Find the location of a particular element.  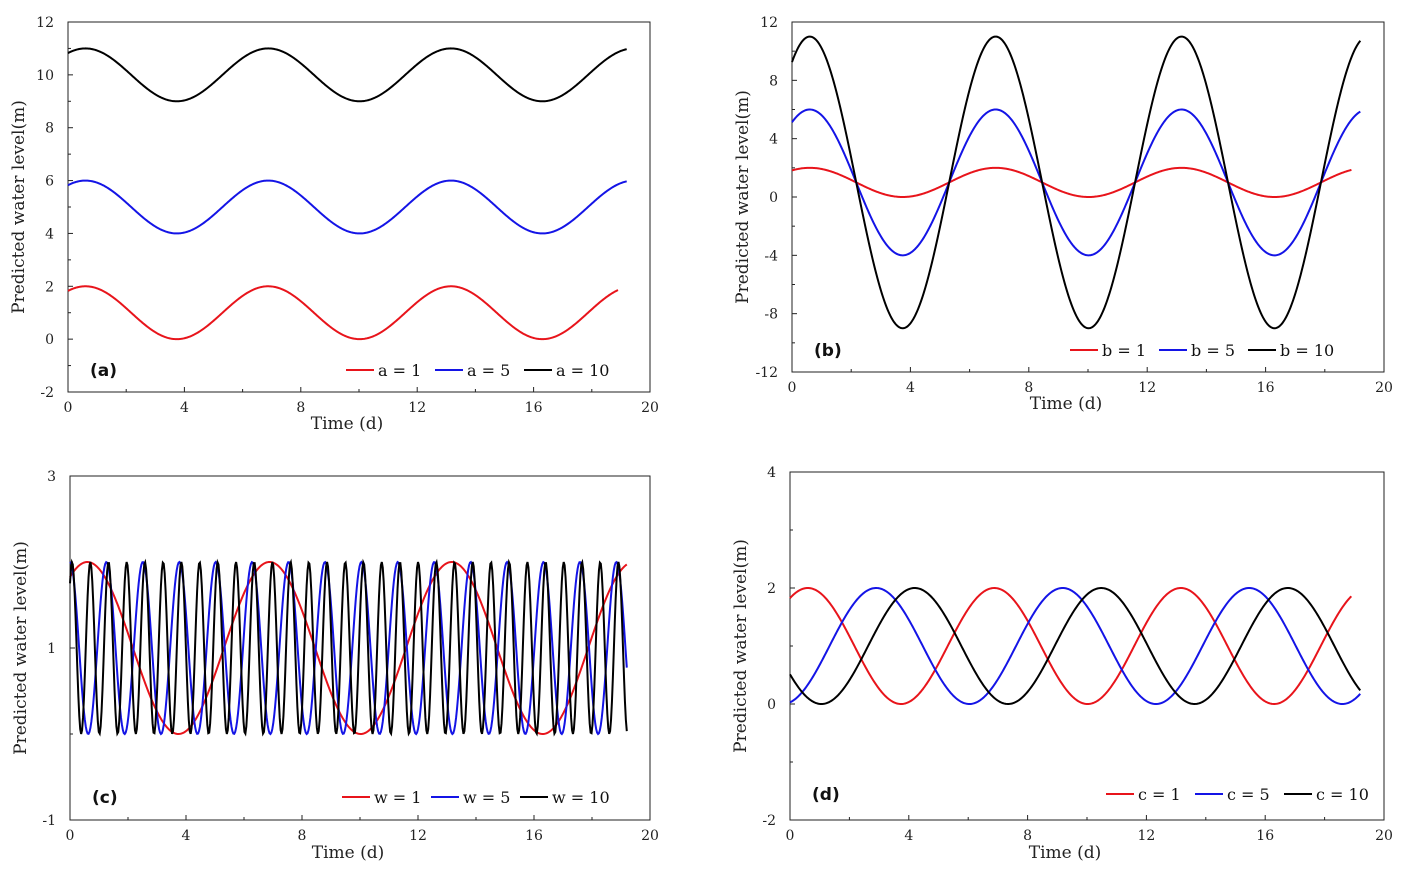

legend-entry: w = 10 is located at coordinates (581, 797).